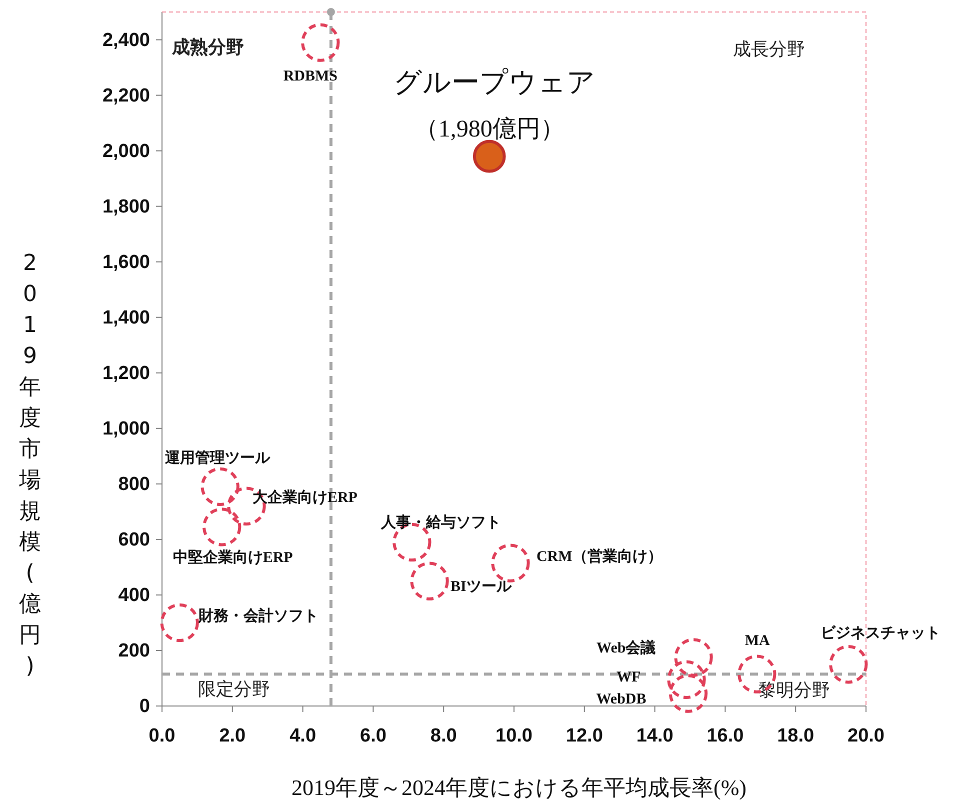  I want to click on series-label: 財務・会計ソフト, so click(258, 616).